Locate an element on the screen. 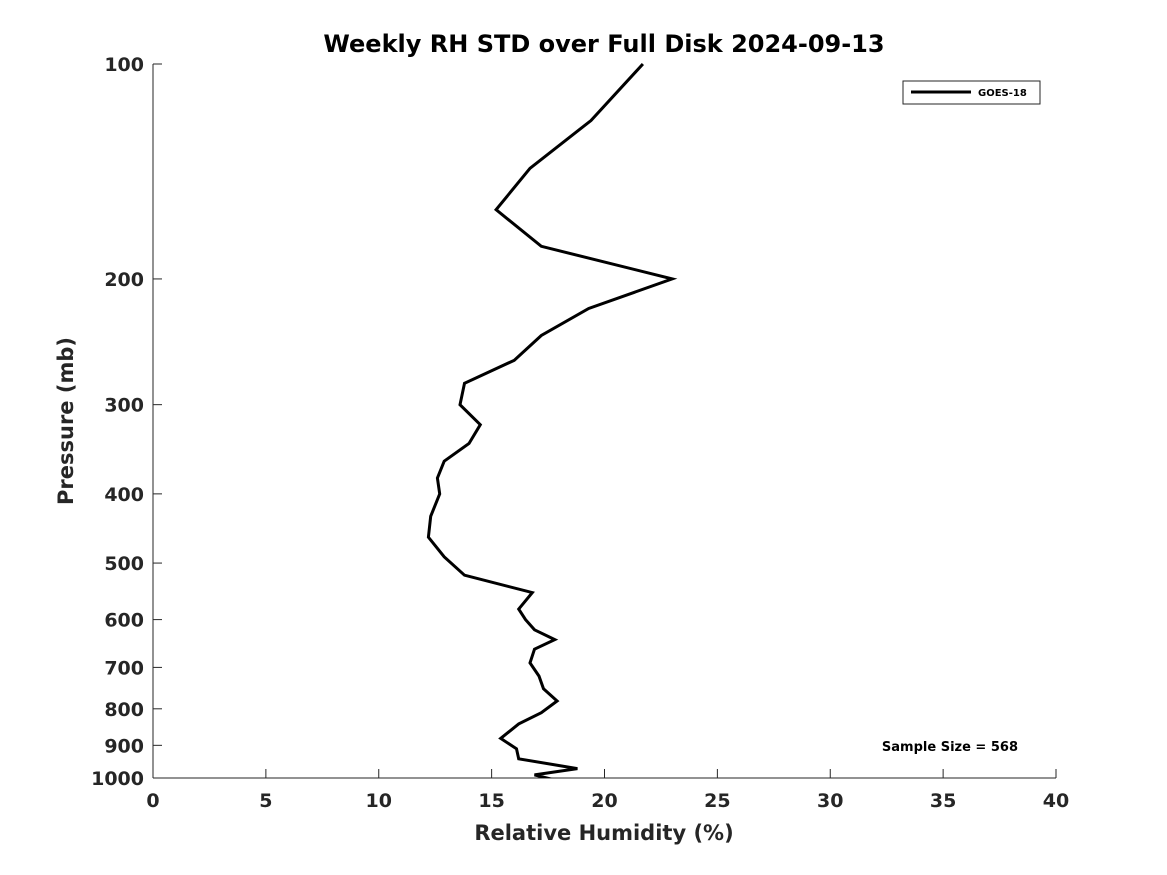 Image resolution: width=1167 pixels, height=875 pixels. sample-size-annotation: Sample Size = 568 is located at coordinates (950, 747).